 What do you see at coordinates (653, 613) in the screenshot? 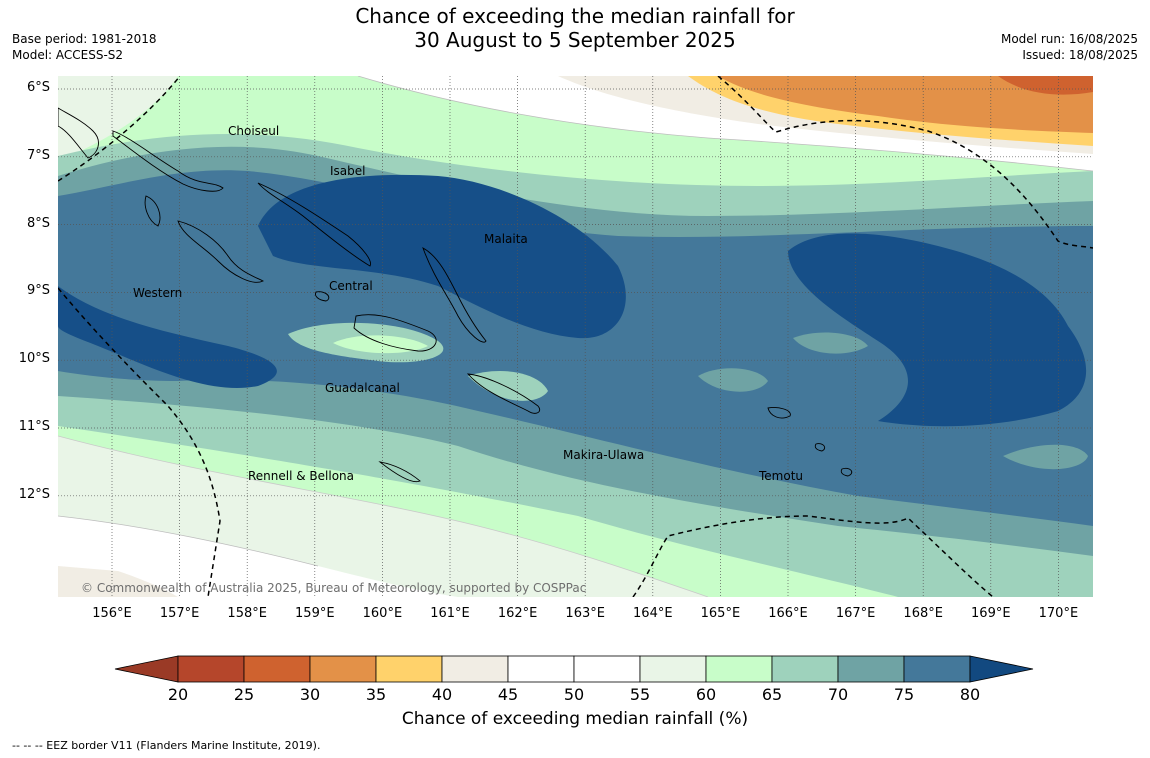
I see `lon-tick-label: 164°E` at bounding box center [653, 613].